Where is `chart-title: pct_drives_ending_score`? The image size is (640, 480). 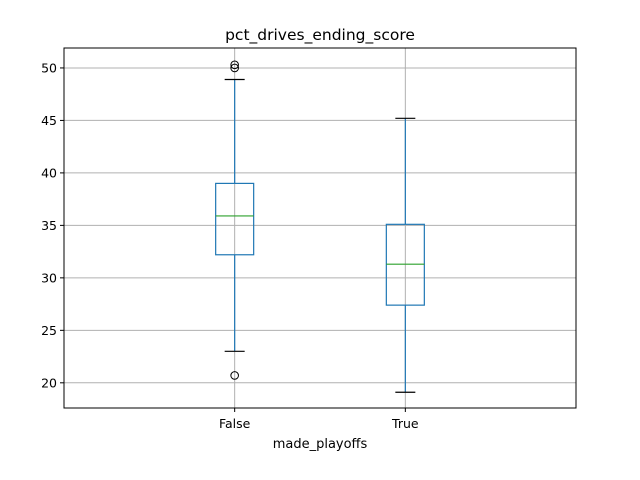
chart-title: pct_drives_ending_score is located at coordinates (320, 35).